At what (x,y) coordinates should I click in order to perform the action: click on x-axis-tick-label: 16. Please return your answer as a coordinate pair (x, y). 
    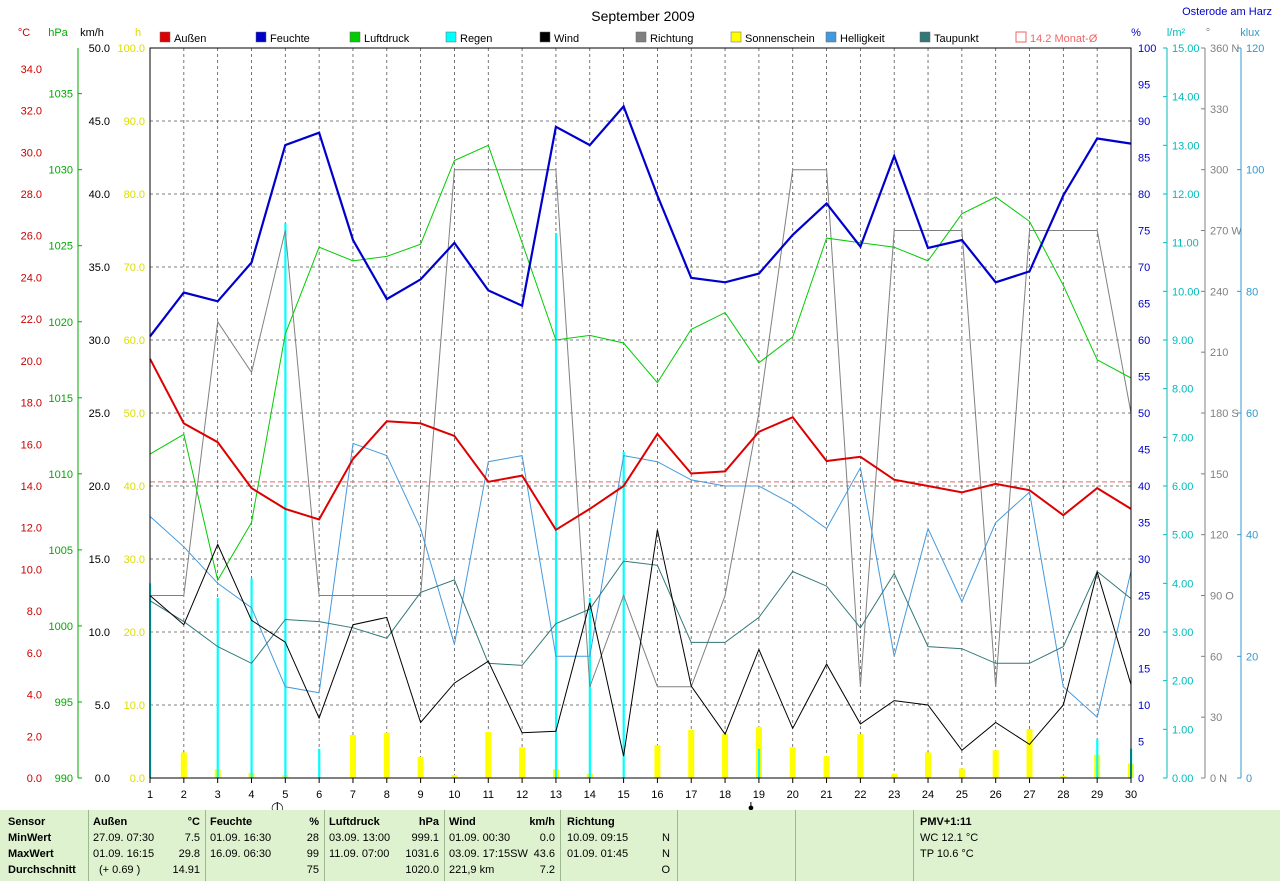
    Looking at the image, I should click on (657, 795).